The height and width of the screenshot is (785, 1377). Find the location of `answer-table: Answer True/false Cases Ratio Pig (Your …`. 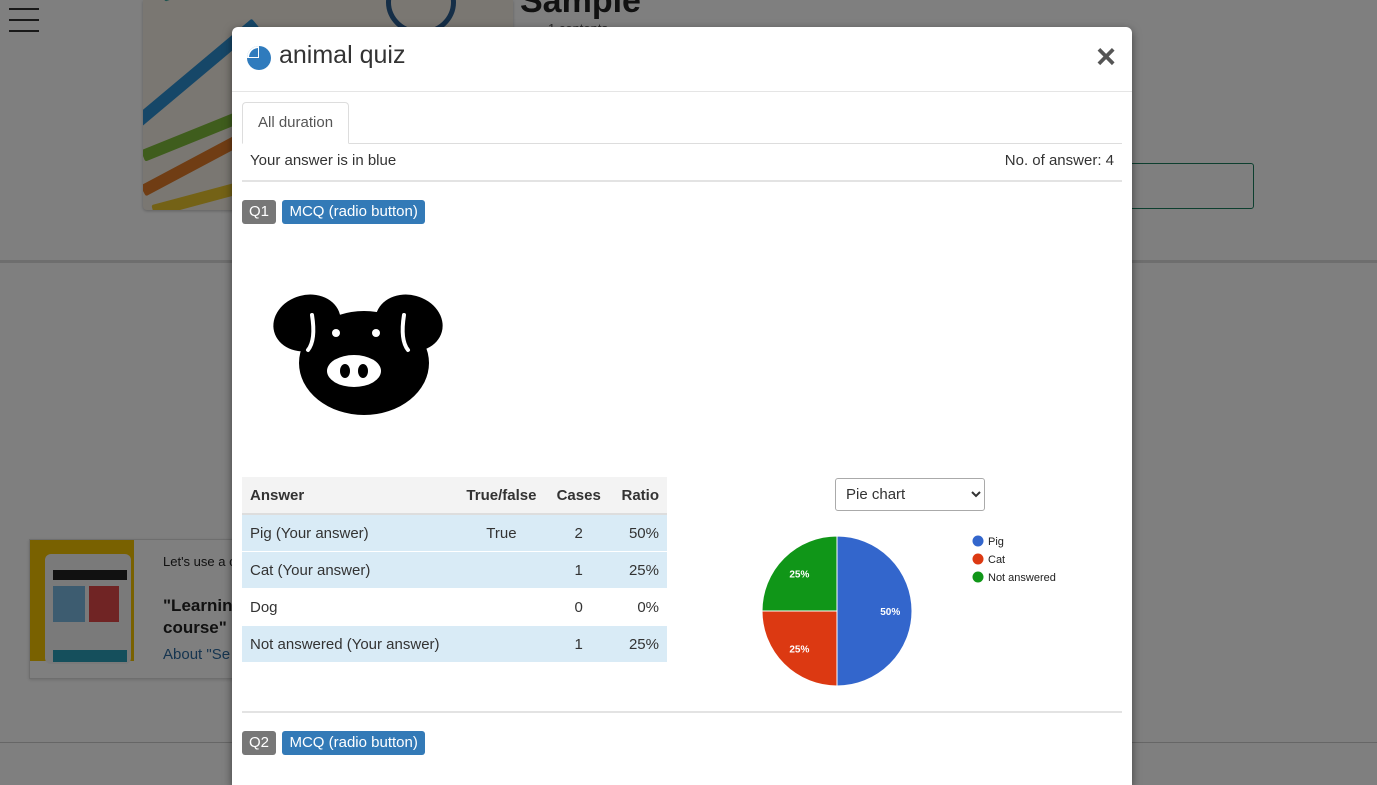

answer-table: Answer True/false Cases Ratio Pig (Your … is located at coordinates (454, 569).